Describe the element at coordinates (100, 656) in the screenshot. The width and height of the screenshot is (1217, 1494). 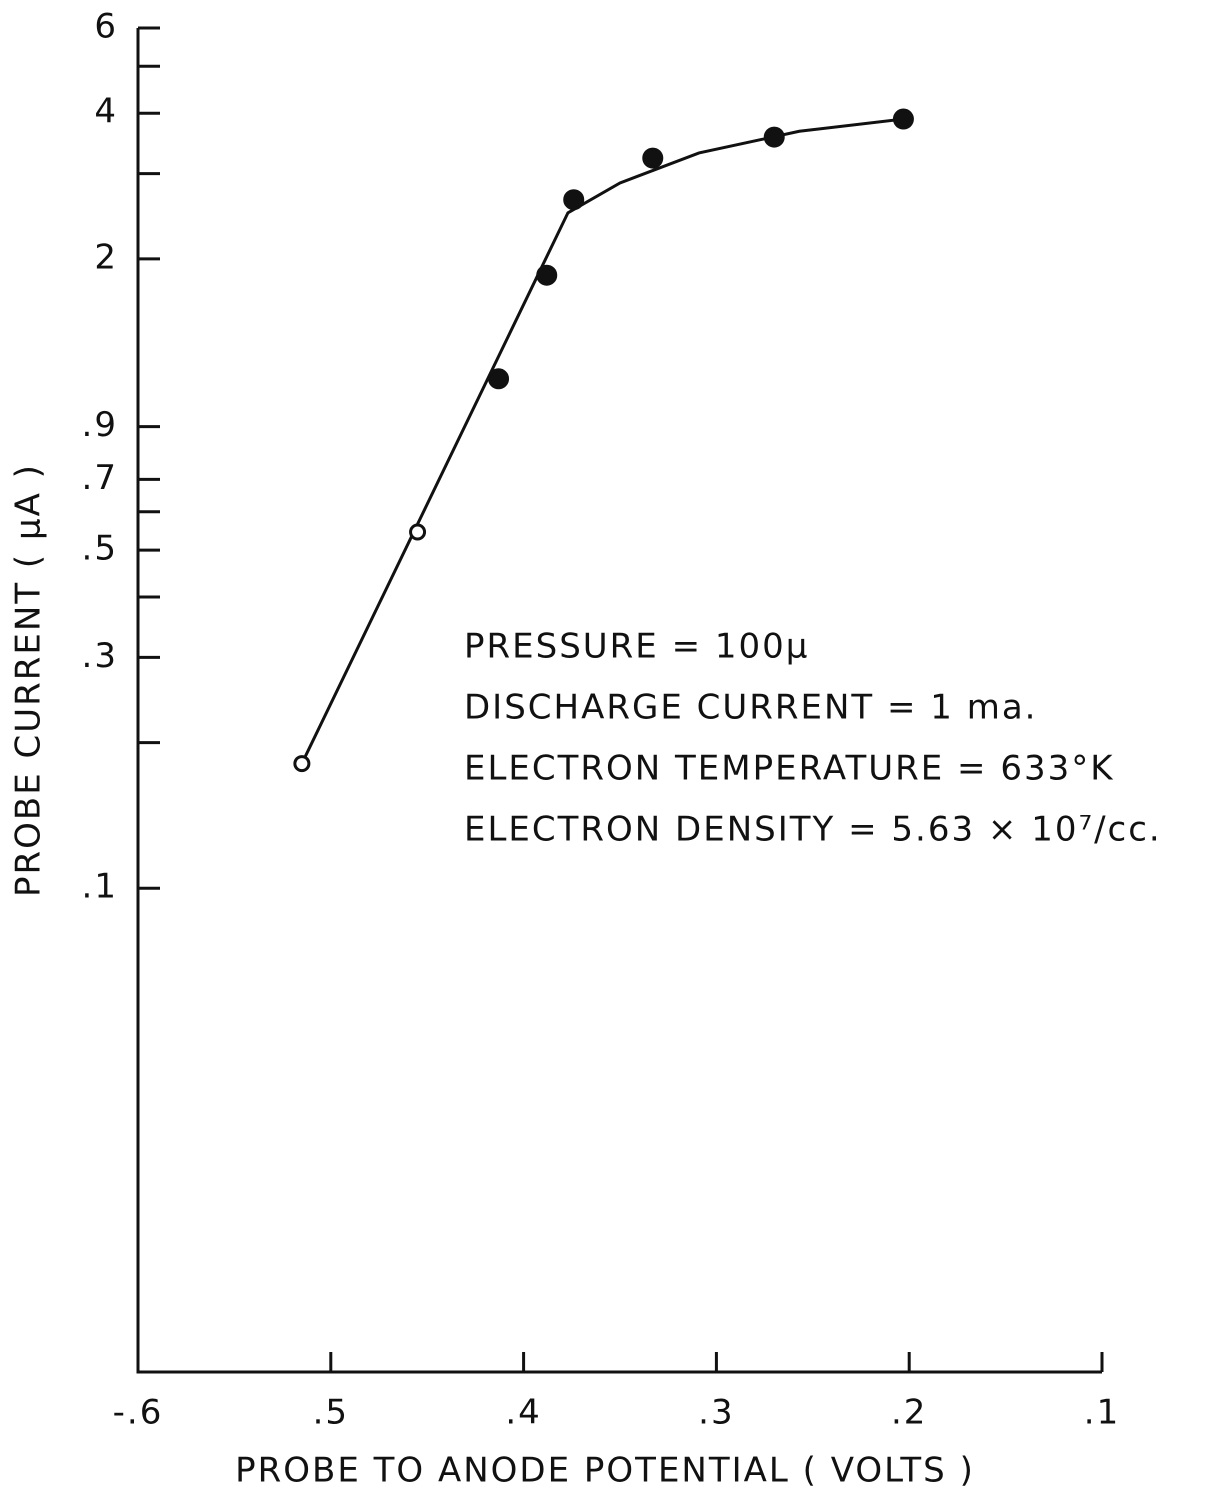
I see `y-tick-label: .3` at that location.